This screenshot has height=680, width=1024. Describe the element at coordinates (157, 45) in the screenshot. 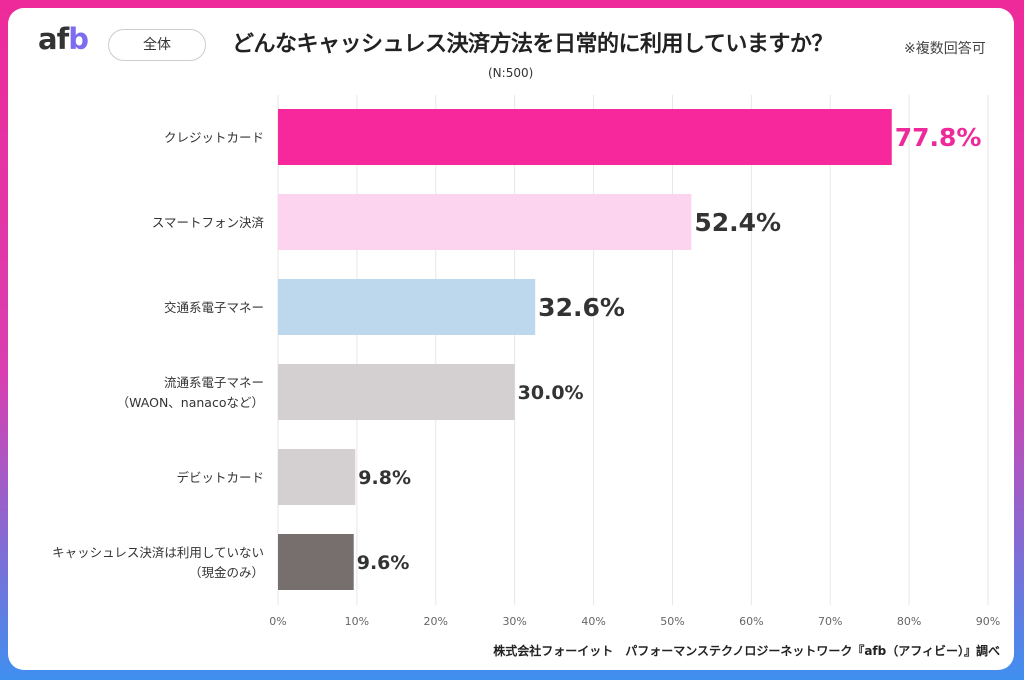

I see `filter-pill: 全体` at that location.